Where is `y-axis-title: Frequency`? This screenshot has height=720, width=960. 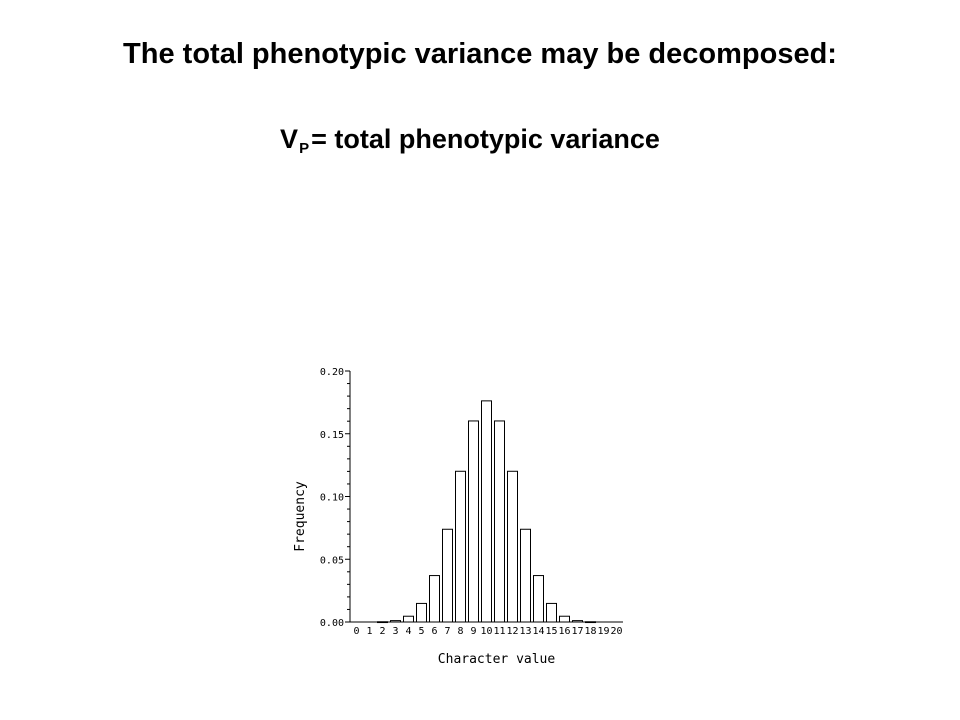 y-axis-title: Frequency is located at coordinates (300, 516).